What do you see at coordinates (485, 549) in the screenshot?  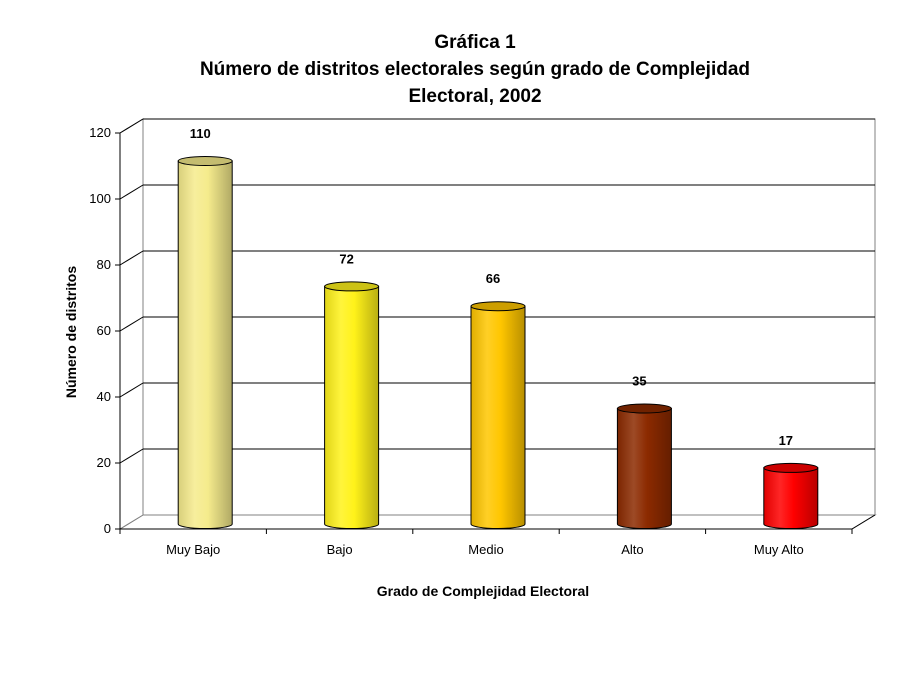 I see `x-tick-label: Medio` at bounding box center [485, 549].